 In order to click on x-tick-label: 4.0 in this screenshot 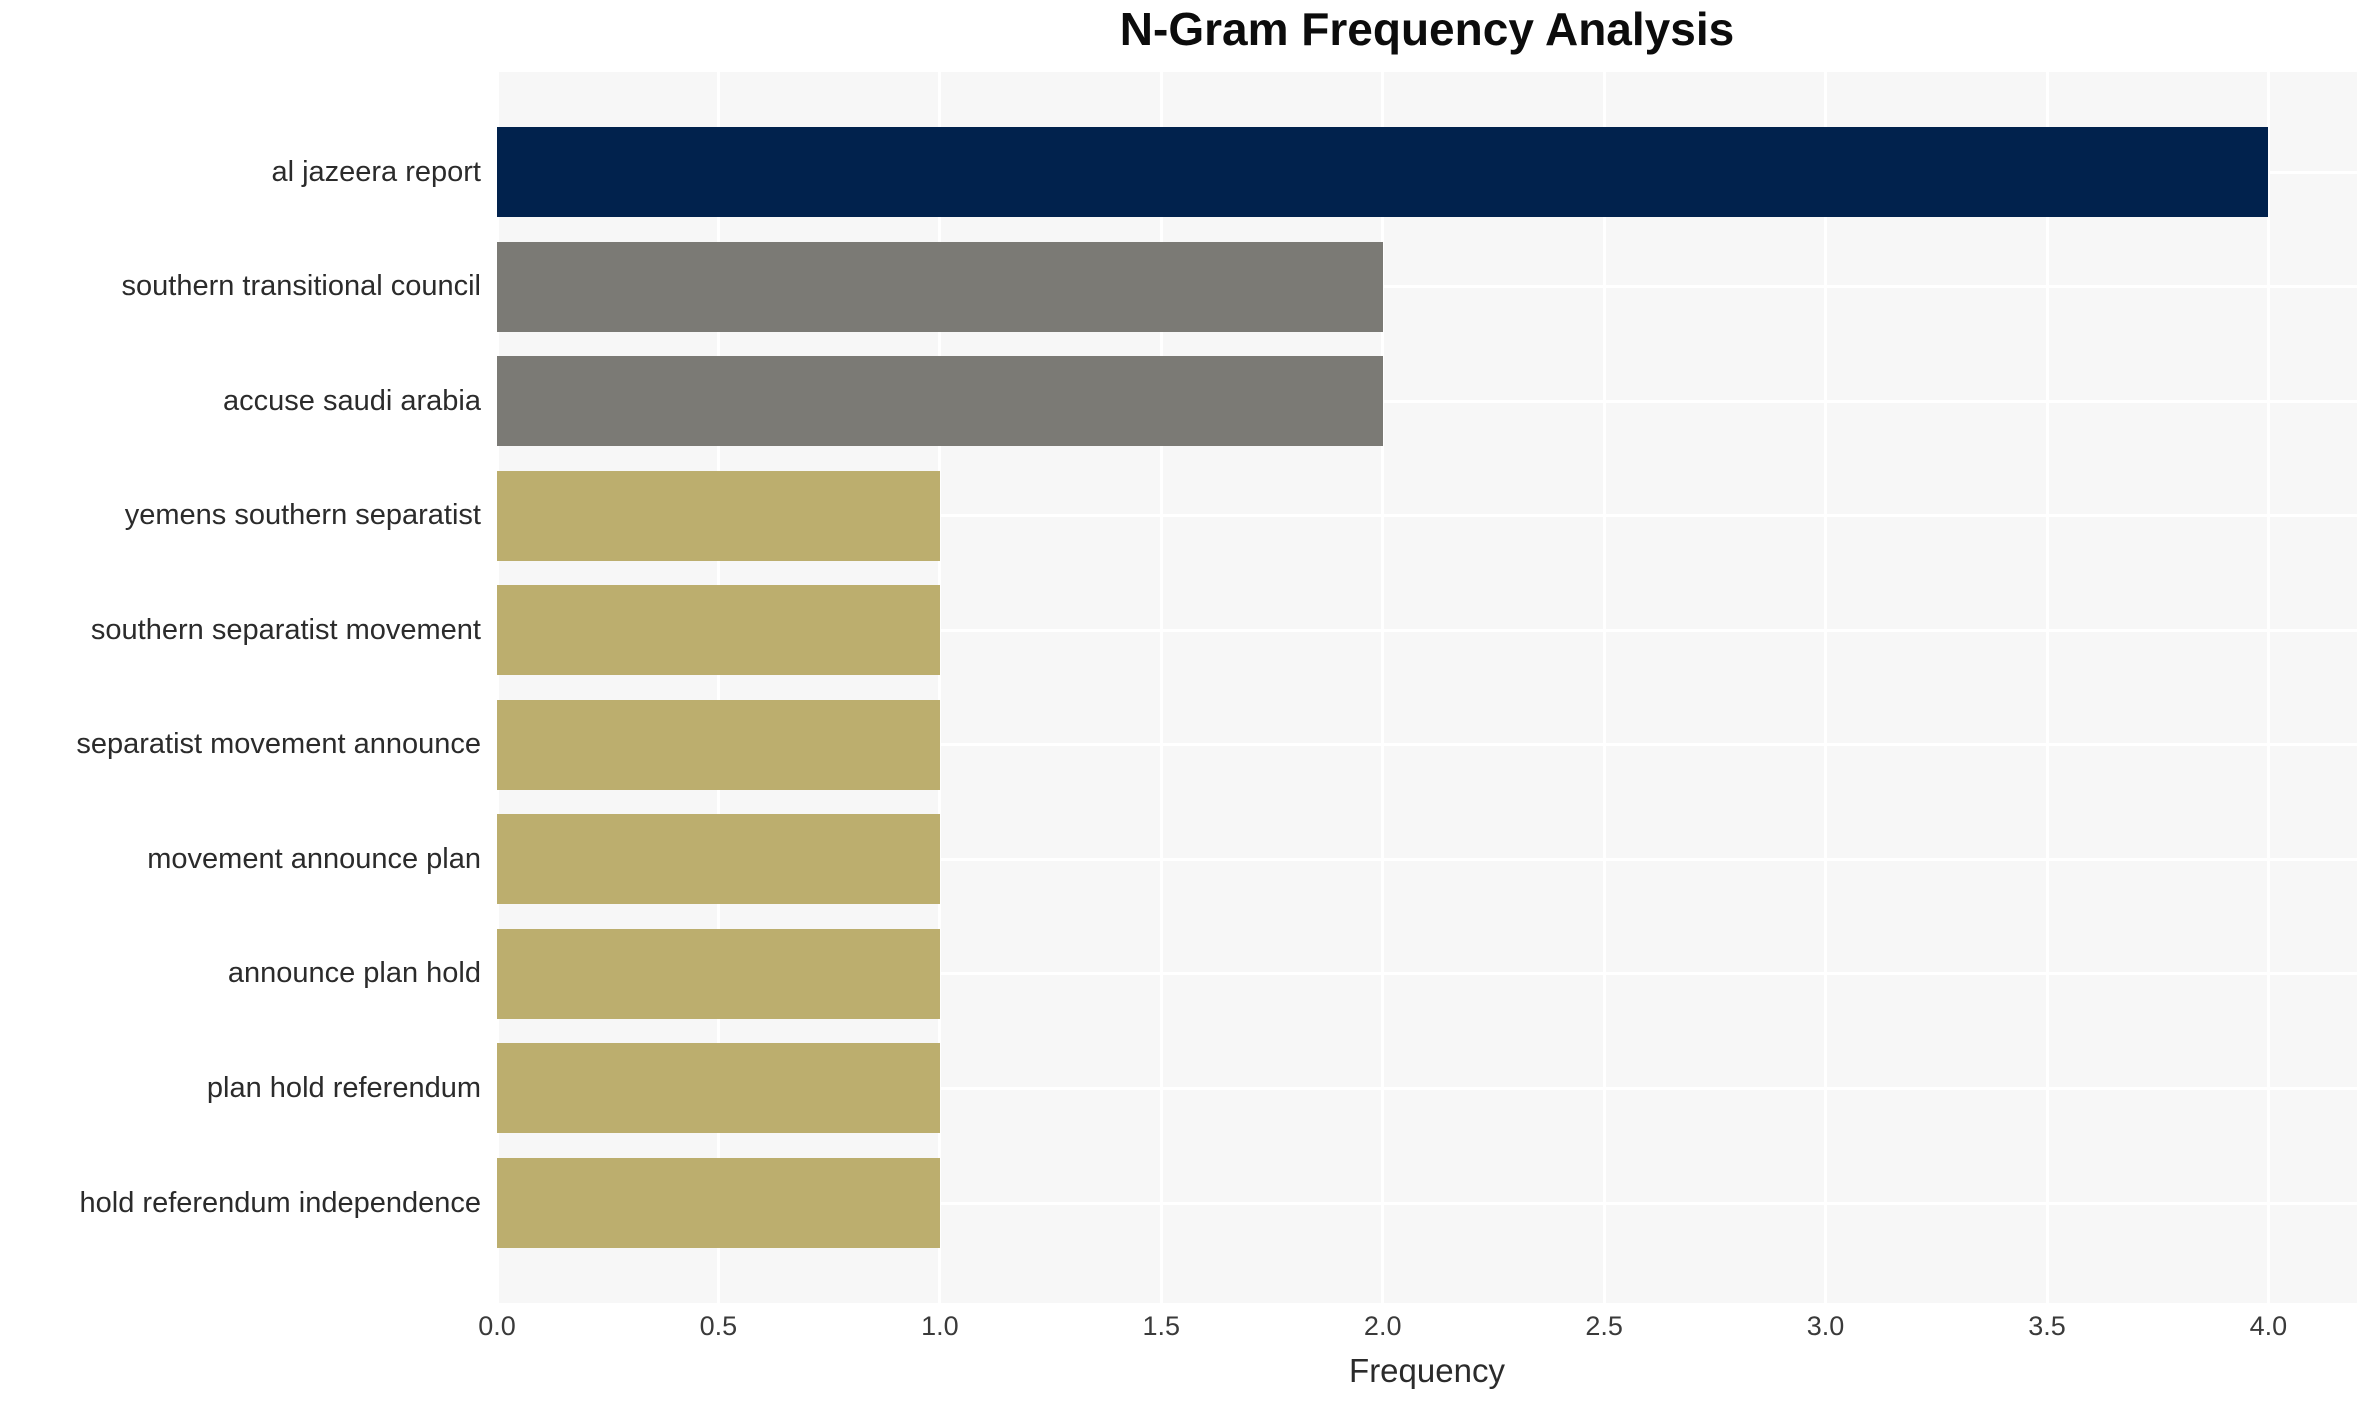, I will do `click(2268, 1326)`.